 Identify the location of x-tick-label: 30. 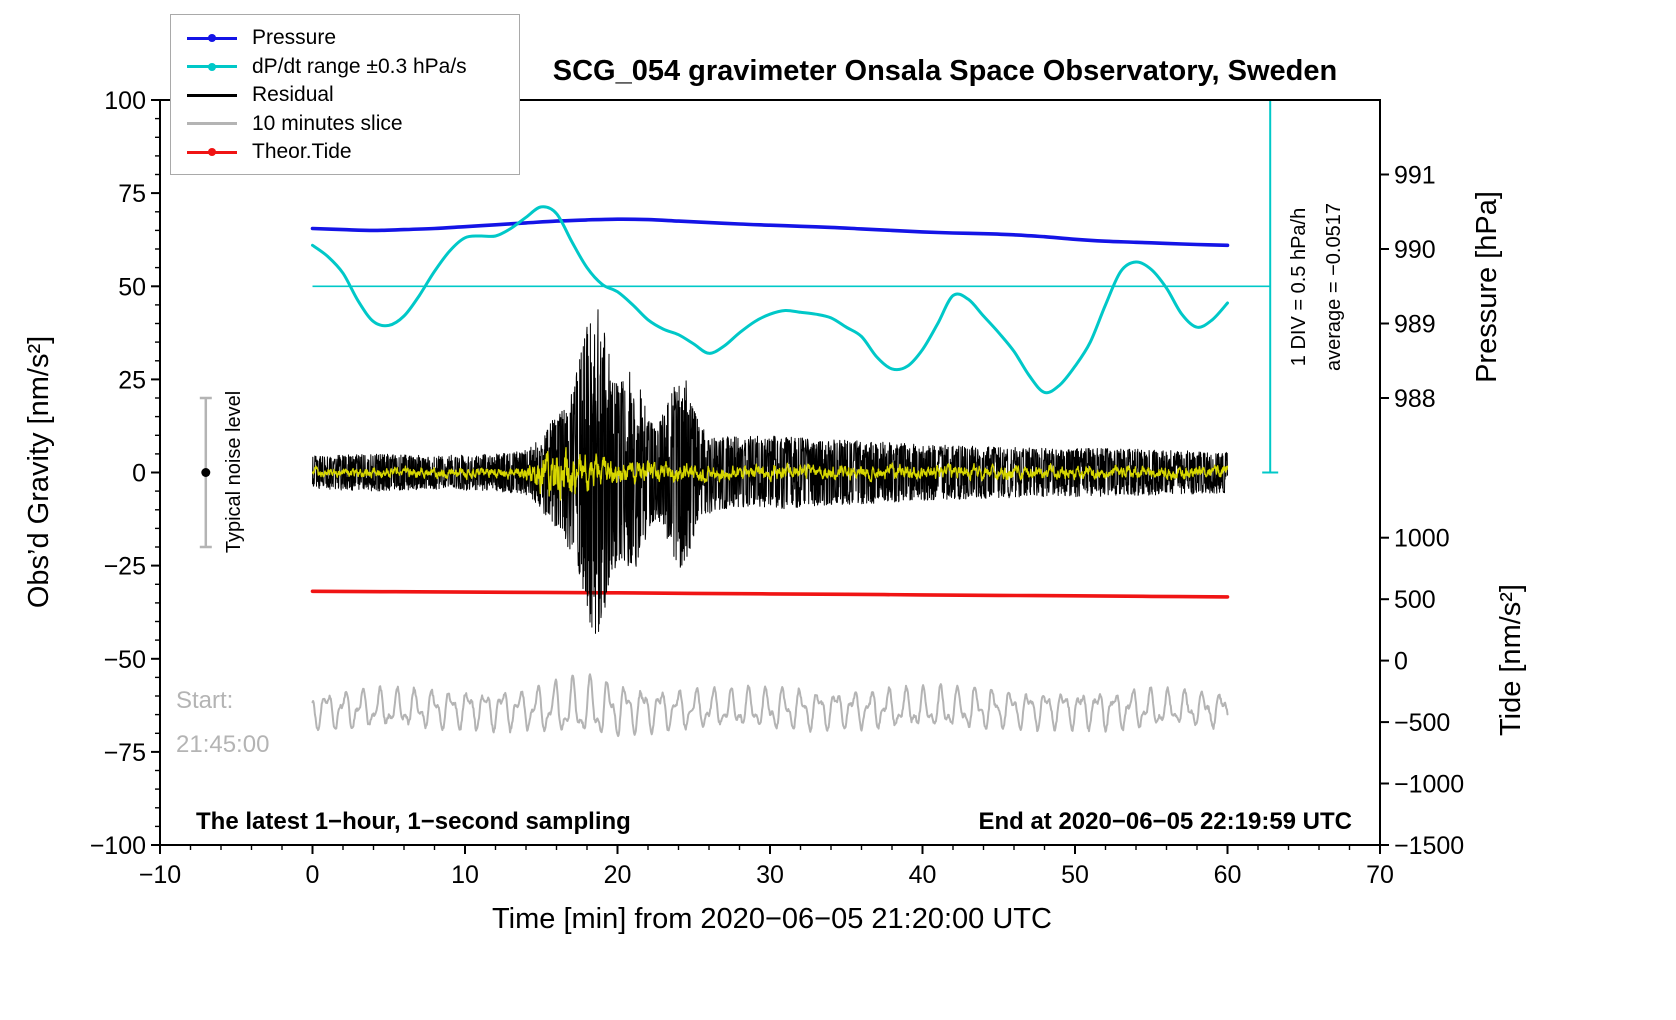
(770, 875).